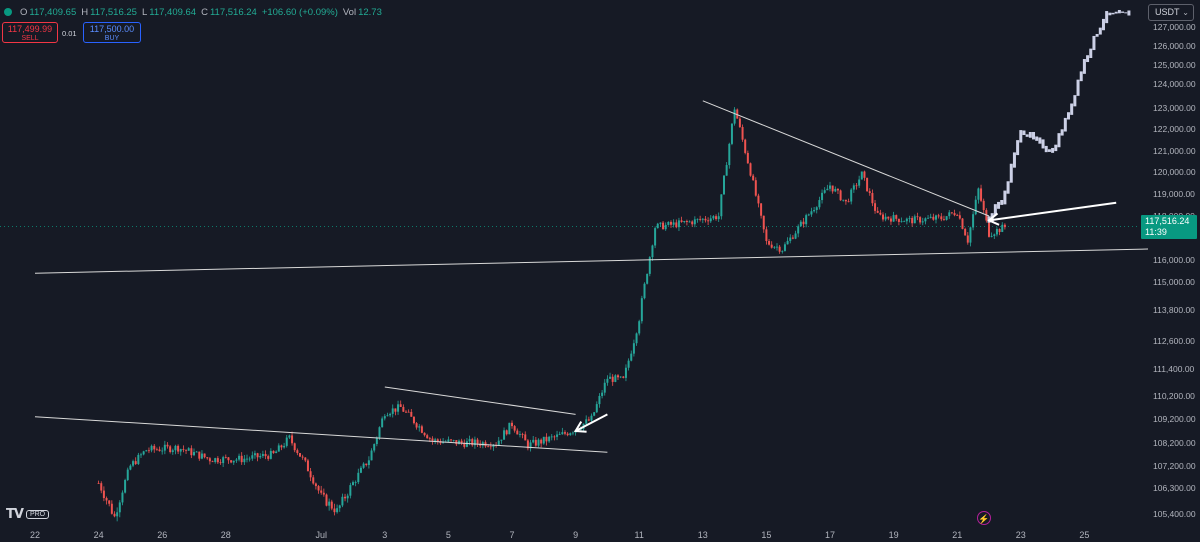 The height and width of the screenshot is (542, 1200). I want to click on time-tick-label: 19, so click(894, 535).